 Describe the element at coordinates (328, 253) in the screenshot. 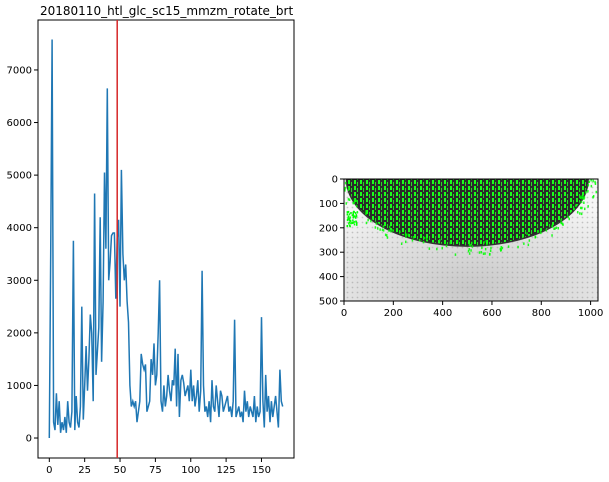

I see `y-tick-label: 300` at that location.